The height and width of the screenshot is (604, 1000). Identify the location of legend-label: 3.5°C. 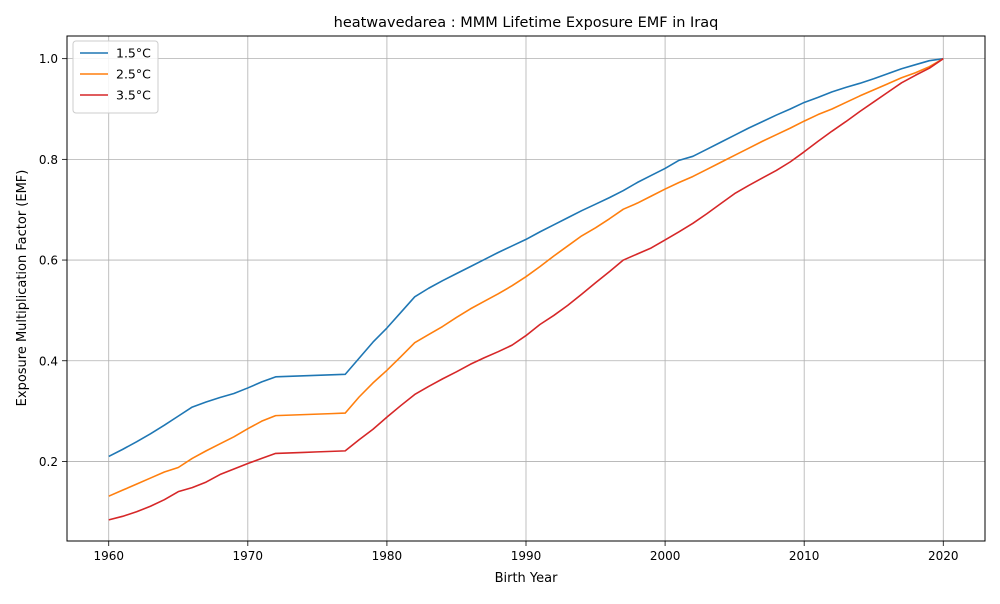
(133, 95).